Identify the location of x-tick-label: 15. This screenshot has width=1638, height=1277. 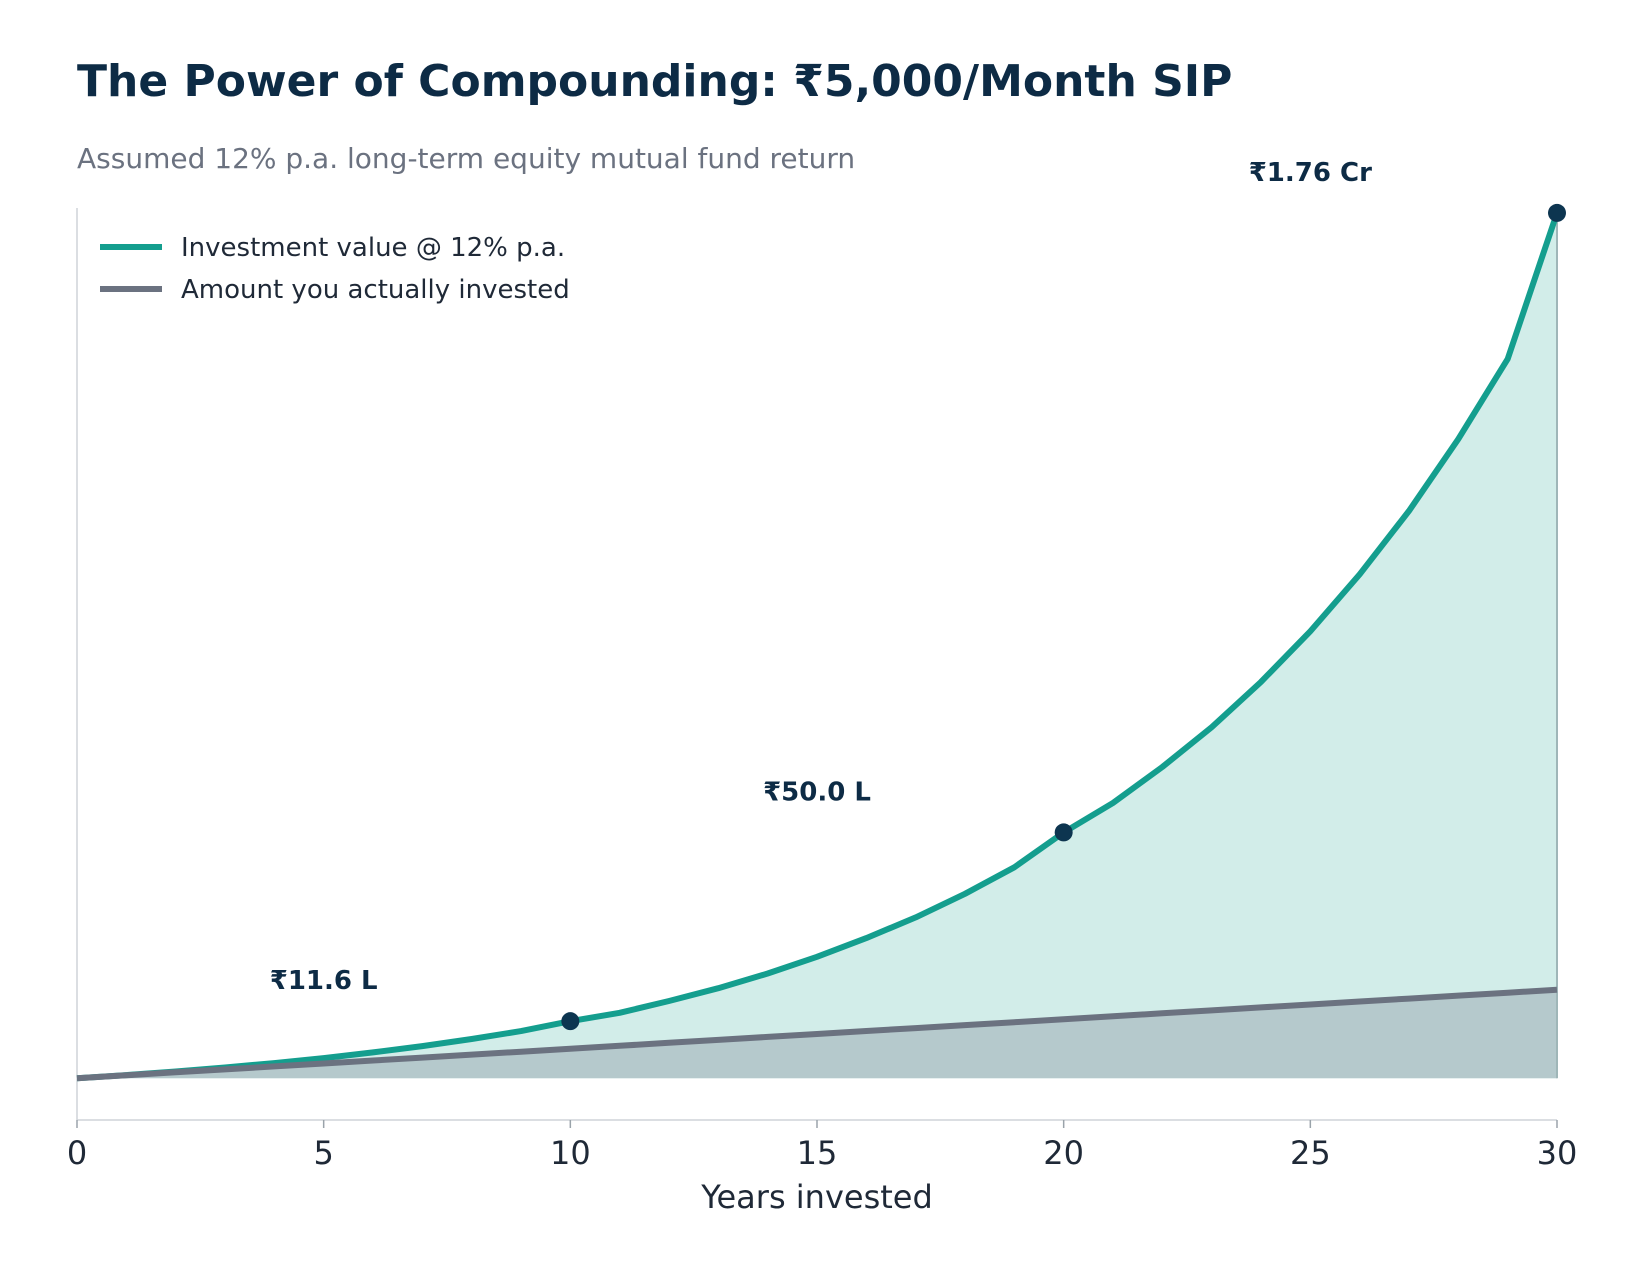
(817, 1153).